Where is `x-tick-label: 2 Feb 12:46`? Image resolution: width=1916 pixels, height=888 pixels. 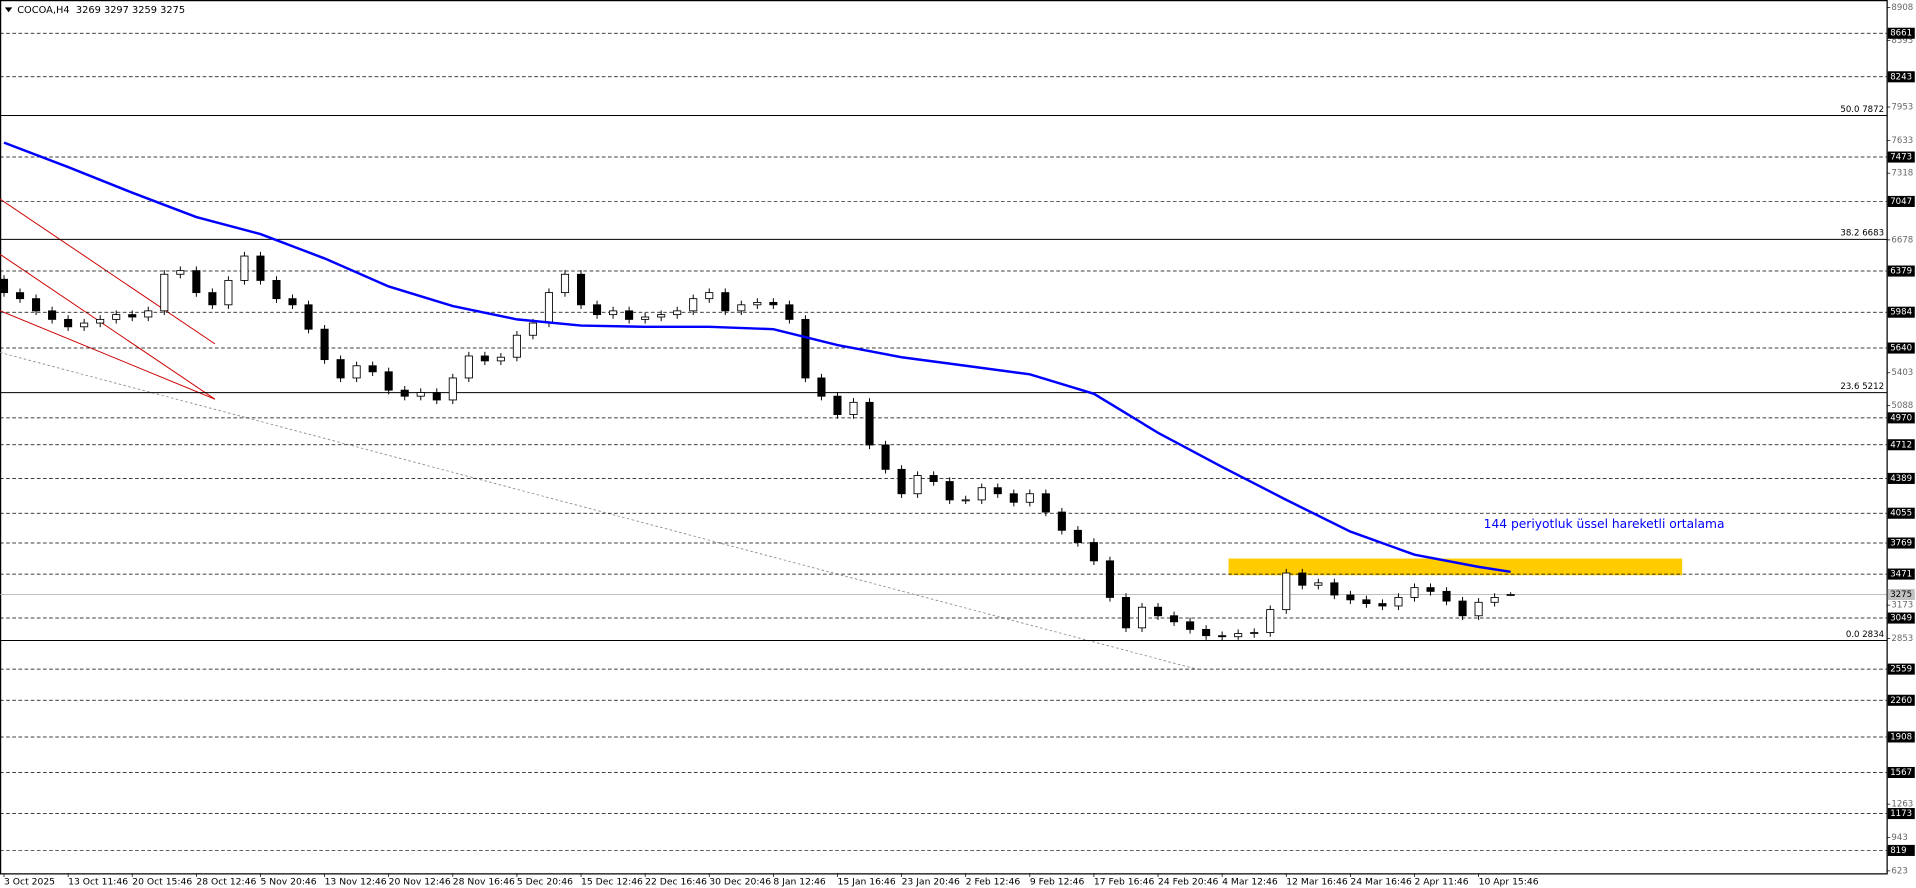 x-tick-label: 2 Feb 12:46 is located at coordinates (993, 881).